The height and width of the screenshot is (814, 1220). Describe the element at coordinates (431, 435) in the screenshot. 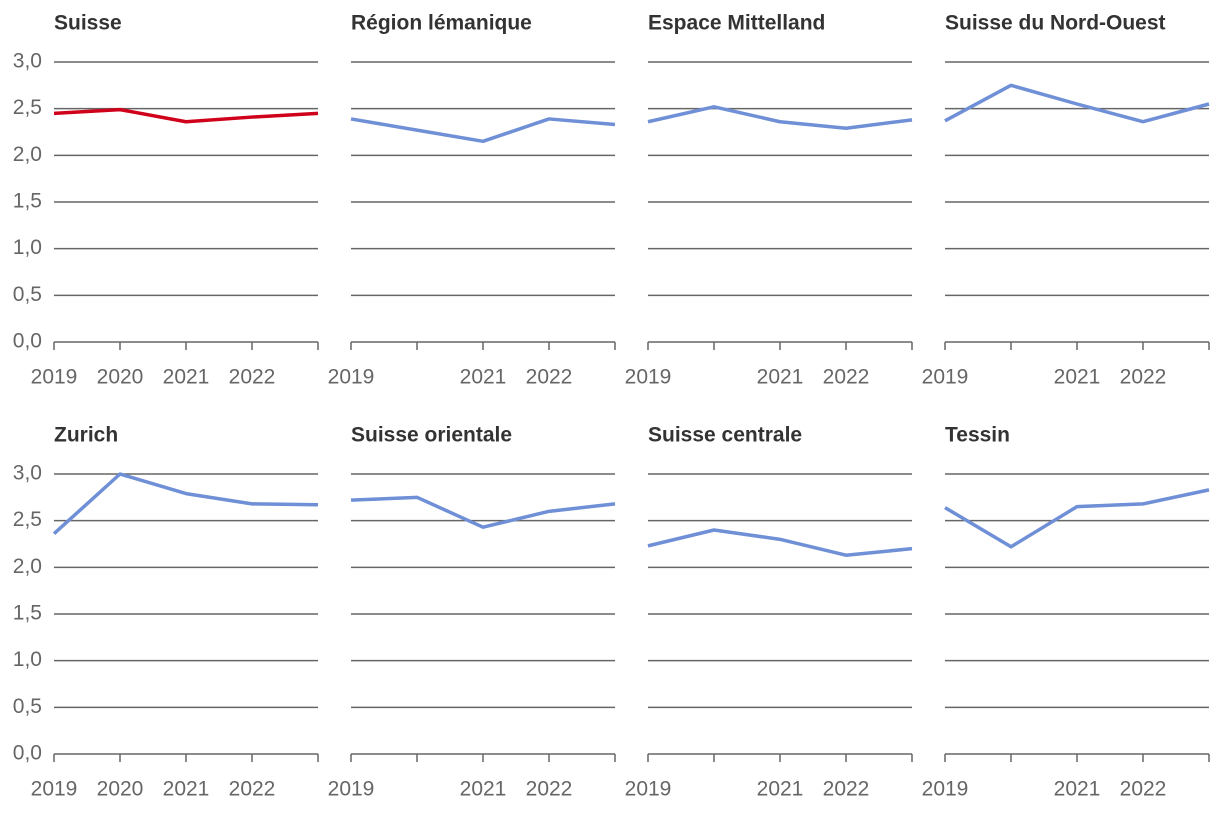

I see `panel-title: Suisse orientale` at that location.